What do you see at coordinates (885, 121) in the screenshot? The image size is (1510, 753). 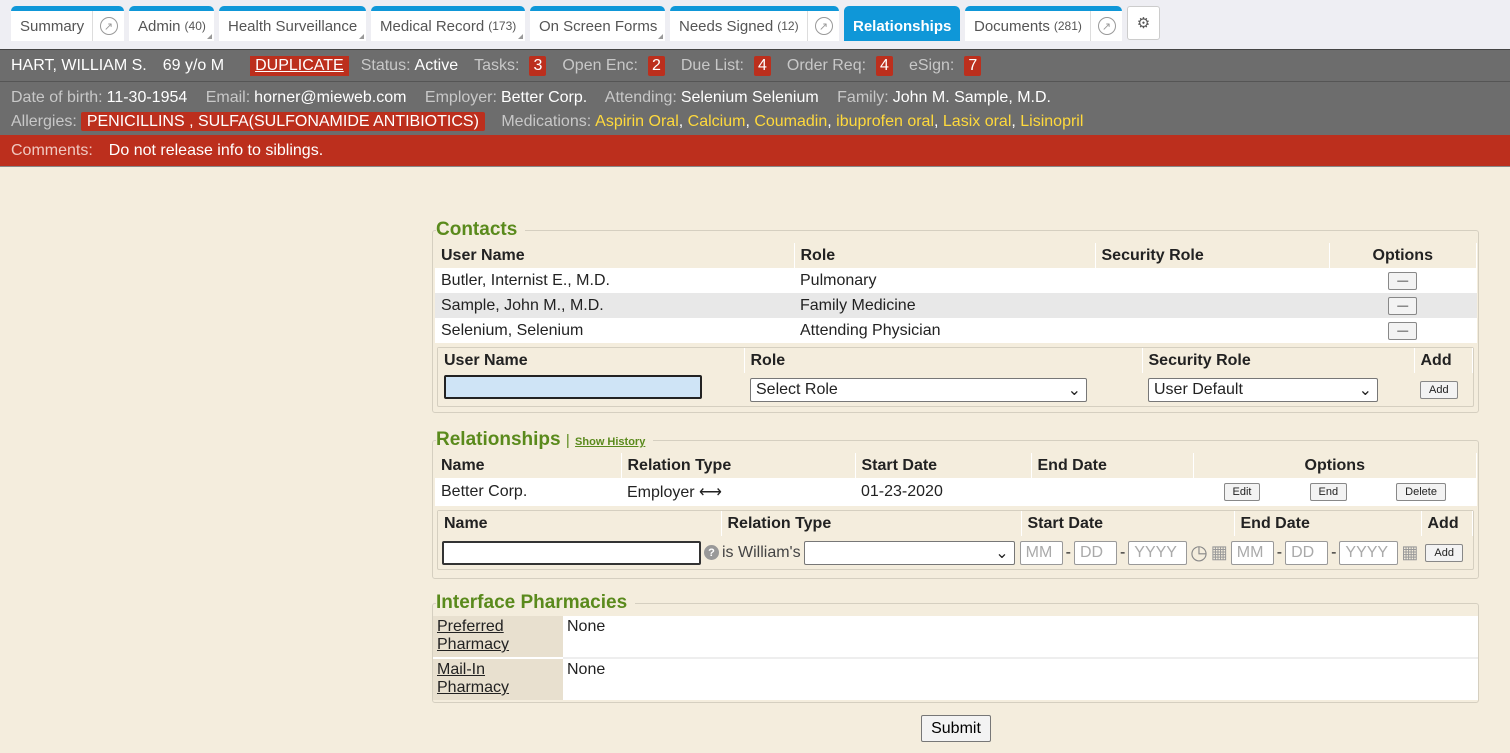 I see `medication-item: ibuprofen oral` at bounding box center [885, 121].